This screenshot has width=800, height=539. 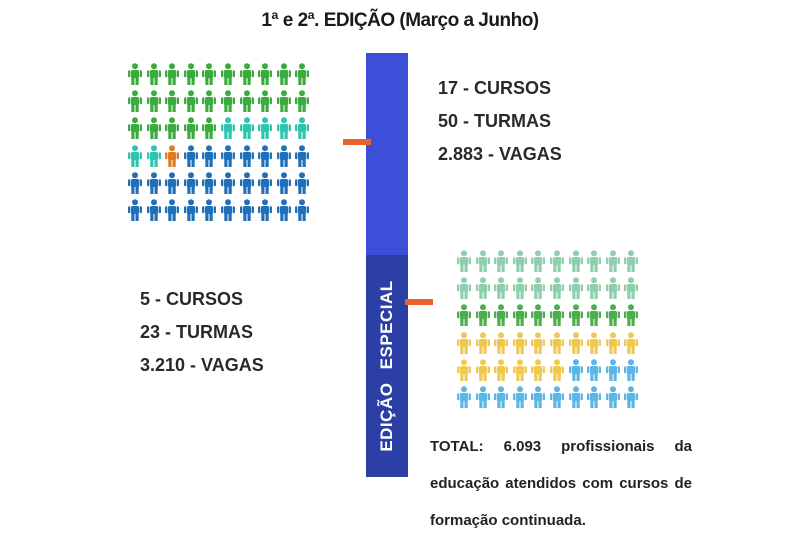 I want to click on first-editions-stats: 17 - CURSOS 50 - TURMAS 2.883 - VAGAS, so click(x=500, y=121).